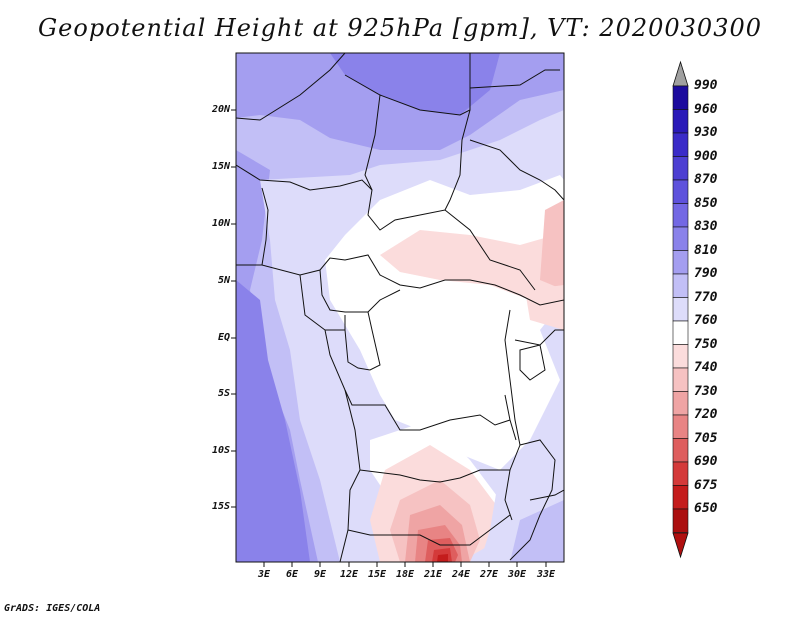 Image resolution: width=800 pixels, height=618 pixels. I want to click on colorbar-label-690: 690, so click(706, 461).